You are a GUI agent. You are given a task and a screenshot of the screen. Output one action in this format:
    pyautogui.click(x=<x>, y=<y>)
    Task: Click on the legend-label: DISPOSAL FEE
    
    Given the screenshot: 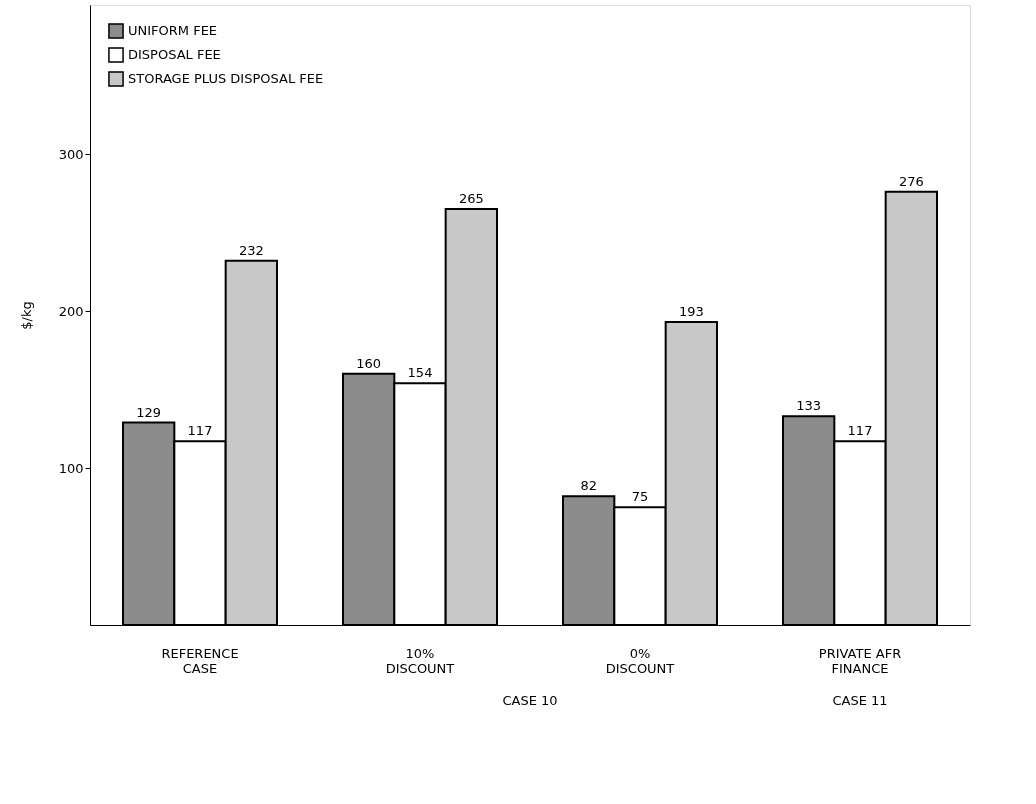 What is the action you would take?
    pyautogui.click(x=174, y=54)
    